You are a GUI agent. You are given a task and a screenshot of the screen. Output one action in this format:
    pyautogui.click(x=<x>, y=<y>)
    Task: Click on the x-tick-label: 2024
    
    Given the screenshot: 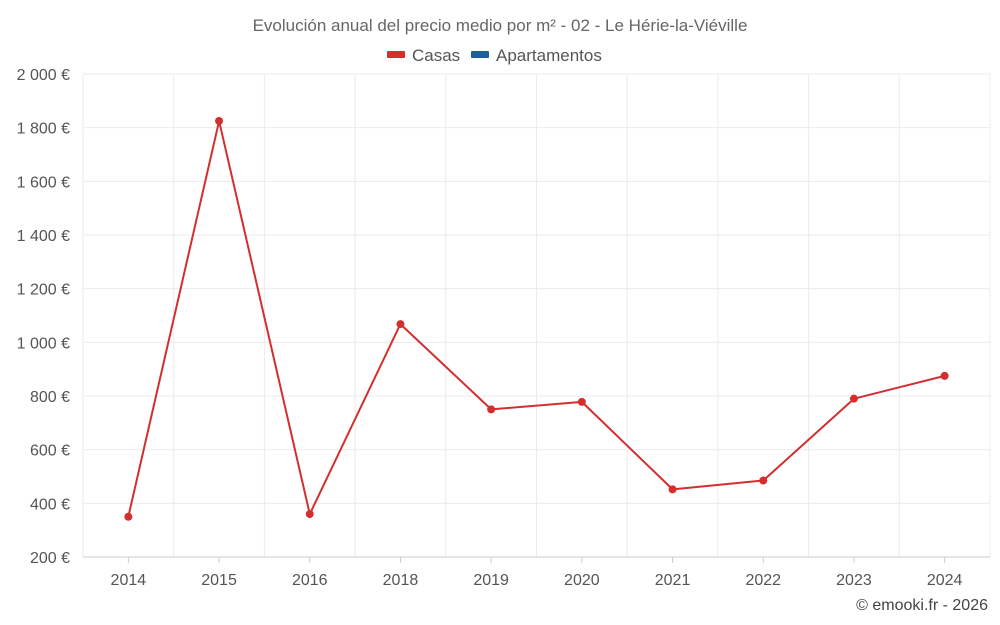 What is the action you would take?
    pyautogui.click(x=945, y=580)
    